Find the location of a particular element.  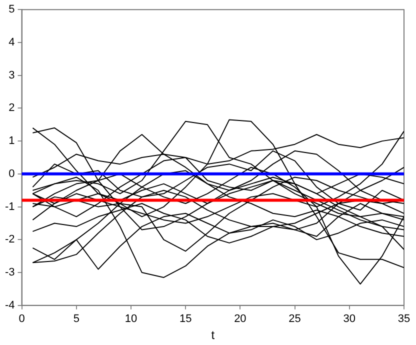

x-tick-label: 5 is located at coordinates (76, 319).